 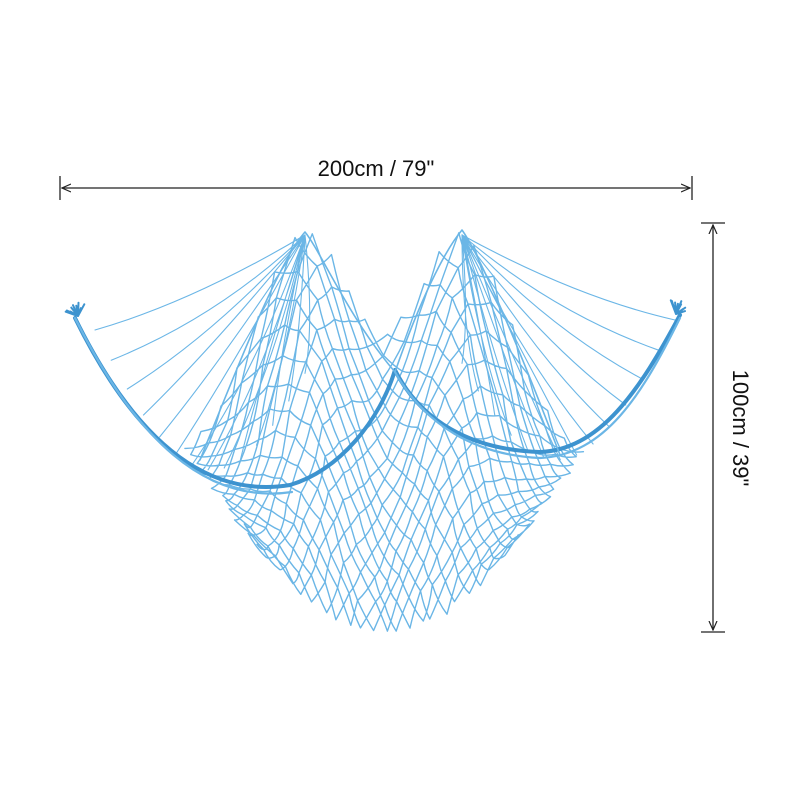 I want to click on left-rope-strand, so click(x=183, y=405).